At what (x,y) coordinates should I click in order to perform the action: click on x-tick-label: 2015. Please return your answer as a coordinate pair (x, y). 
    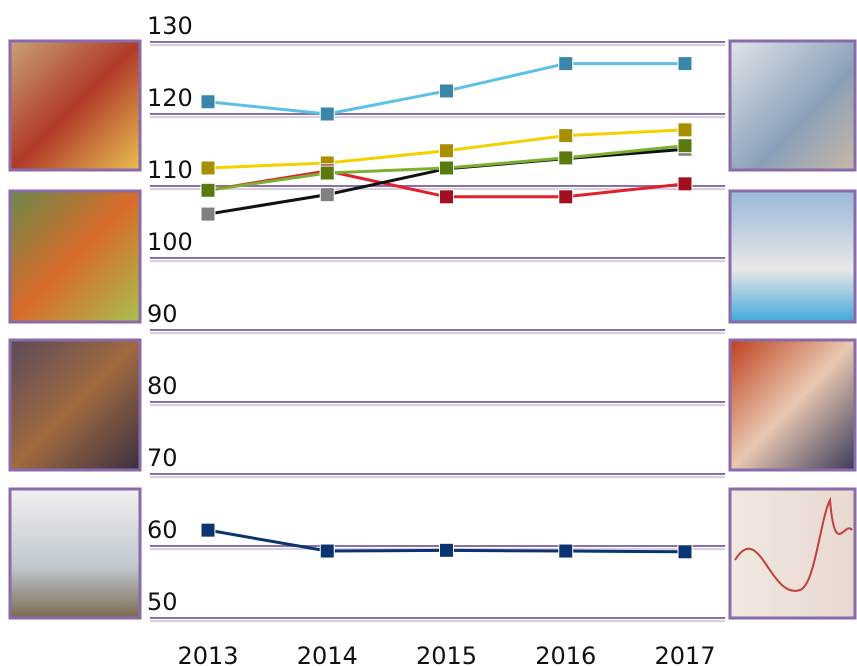
    Looking at the image, I should click on (446, 654).